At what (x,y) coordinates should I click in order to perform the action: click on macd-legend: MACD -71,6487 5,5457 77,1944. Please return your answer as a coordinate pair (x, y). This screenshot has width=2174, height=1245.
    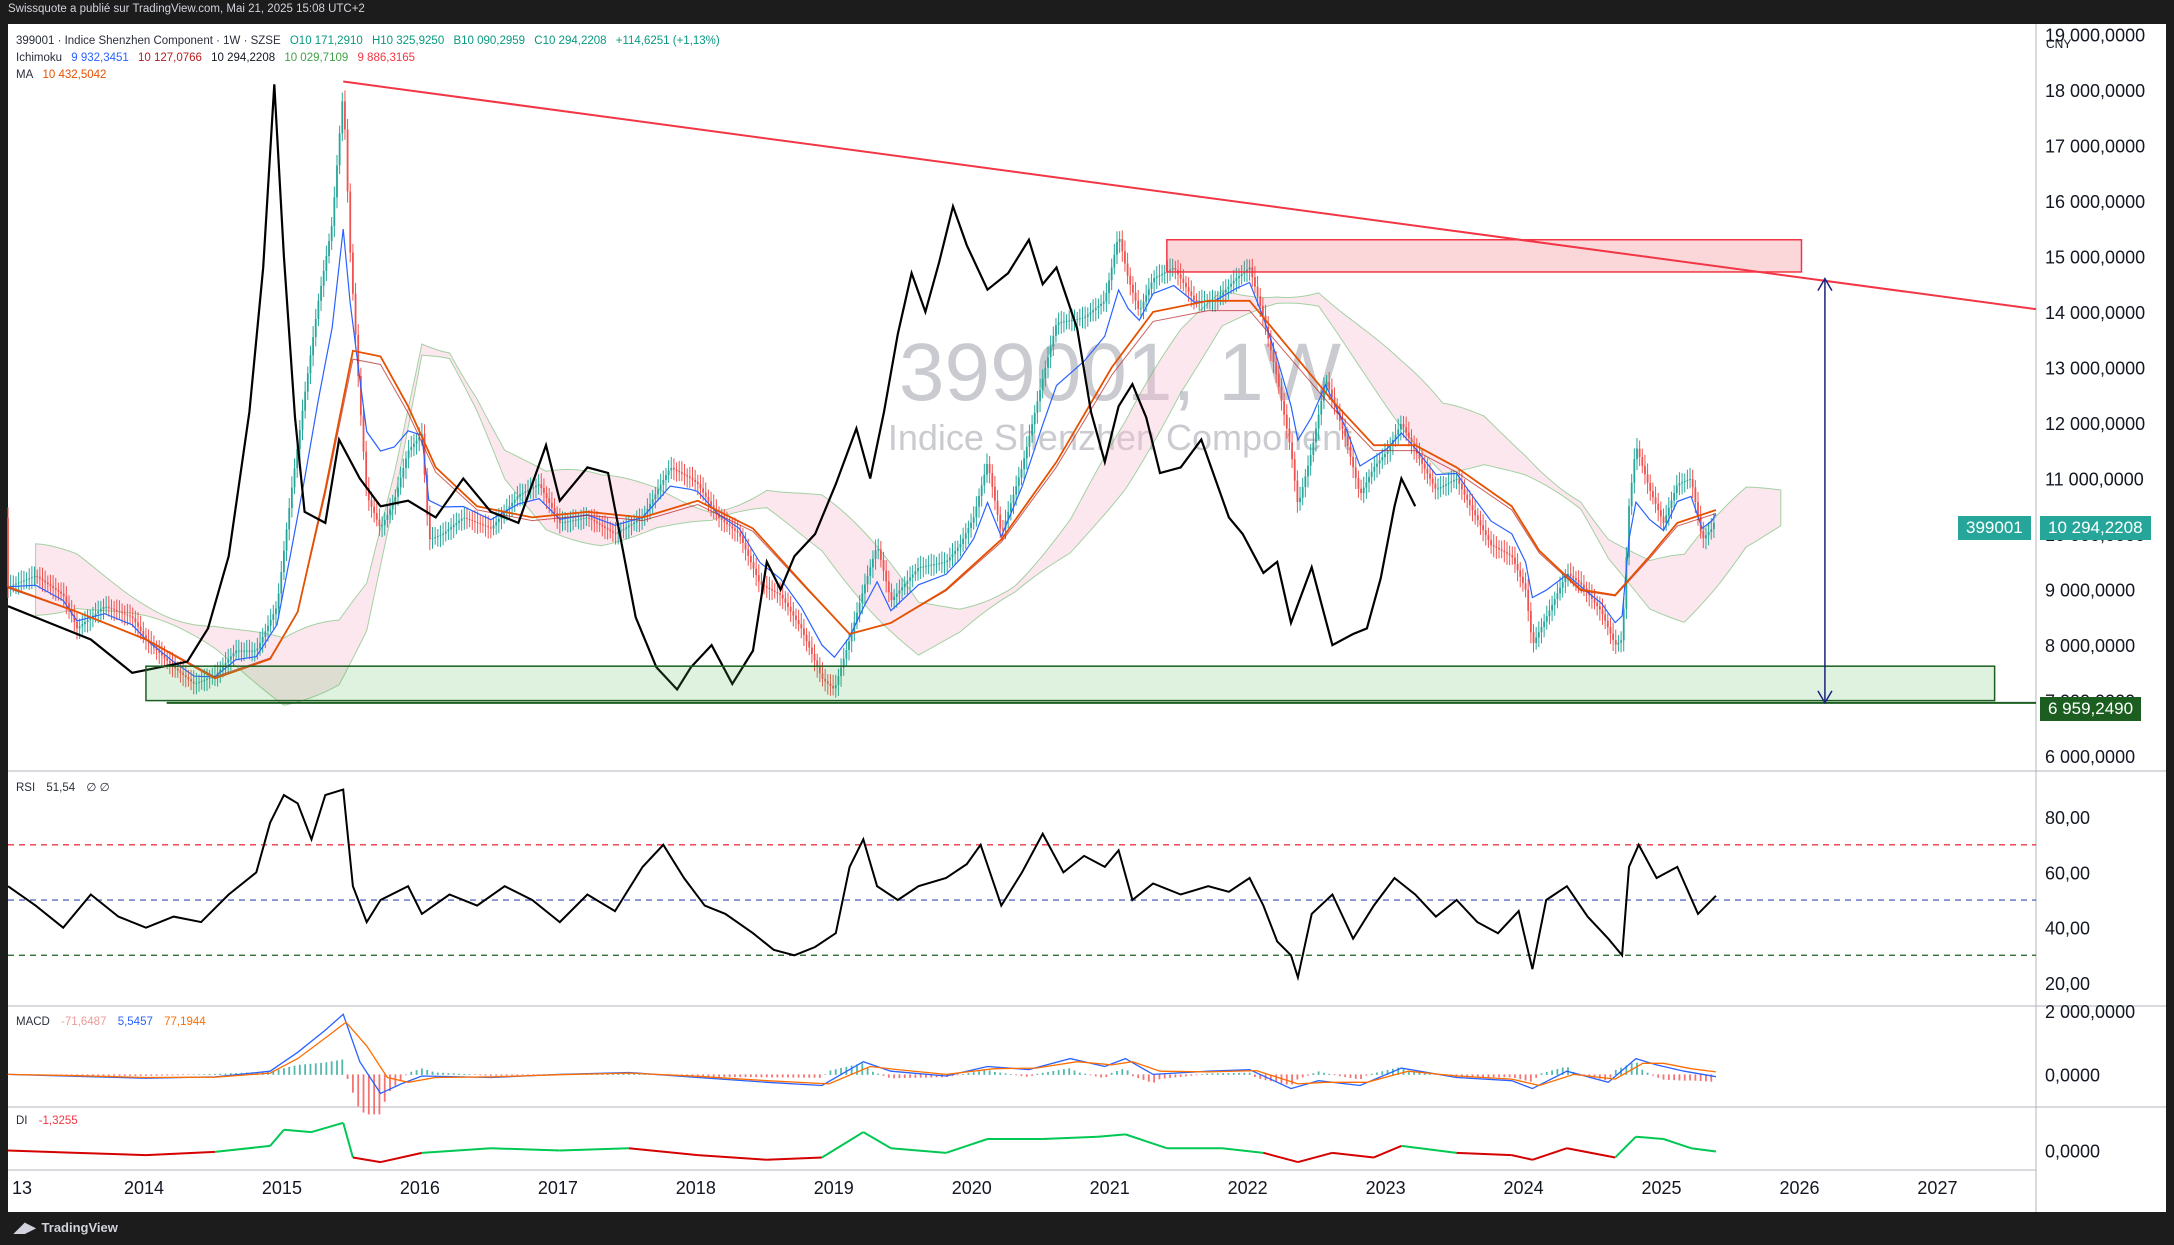
    Looking at the image, I should click on (115, 1022).